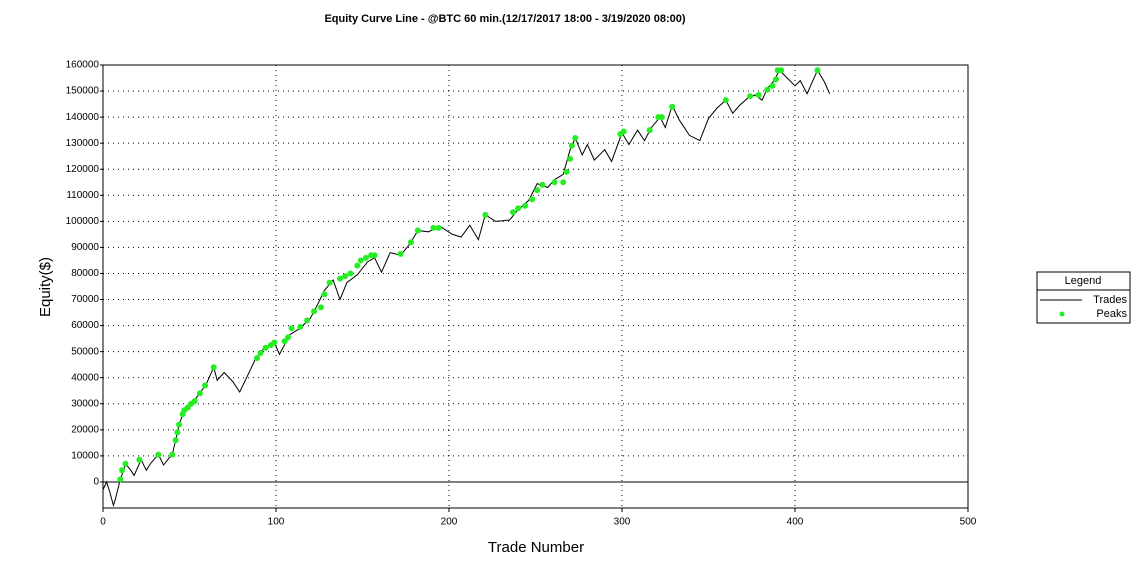 The image size is (1139, 565). I want to click on y-axis-label: Equity($), so click(45, 287).